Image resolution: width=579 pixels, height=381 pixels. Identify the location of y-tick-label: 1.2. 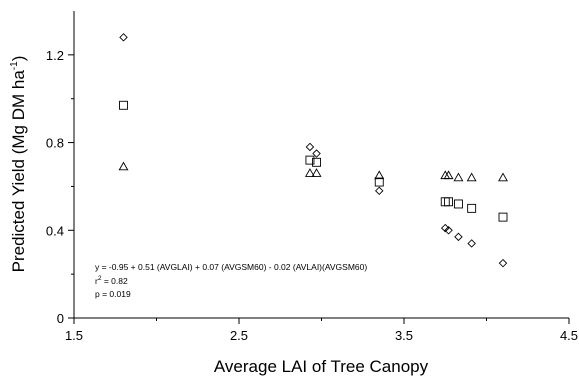
(55, 55).